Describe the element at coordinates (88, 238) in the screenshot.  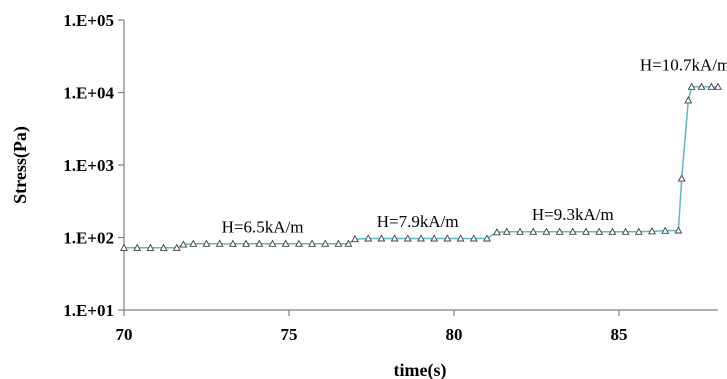
I see `y-tick-label: 1.E+02` at that location.